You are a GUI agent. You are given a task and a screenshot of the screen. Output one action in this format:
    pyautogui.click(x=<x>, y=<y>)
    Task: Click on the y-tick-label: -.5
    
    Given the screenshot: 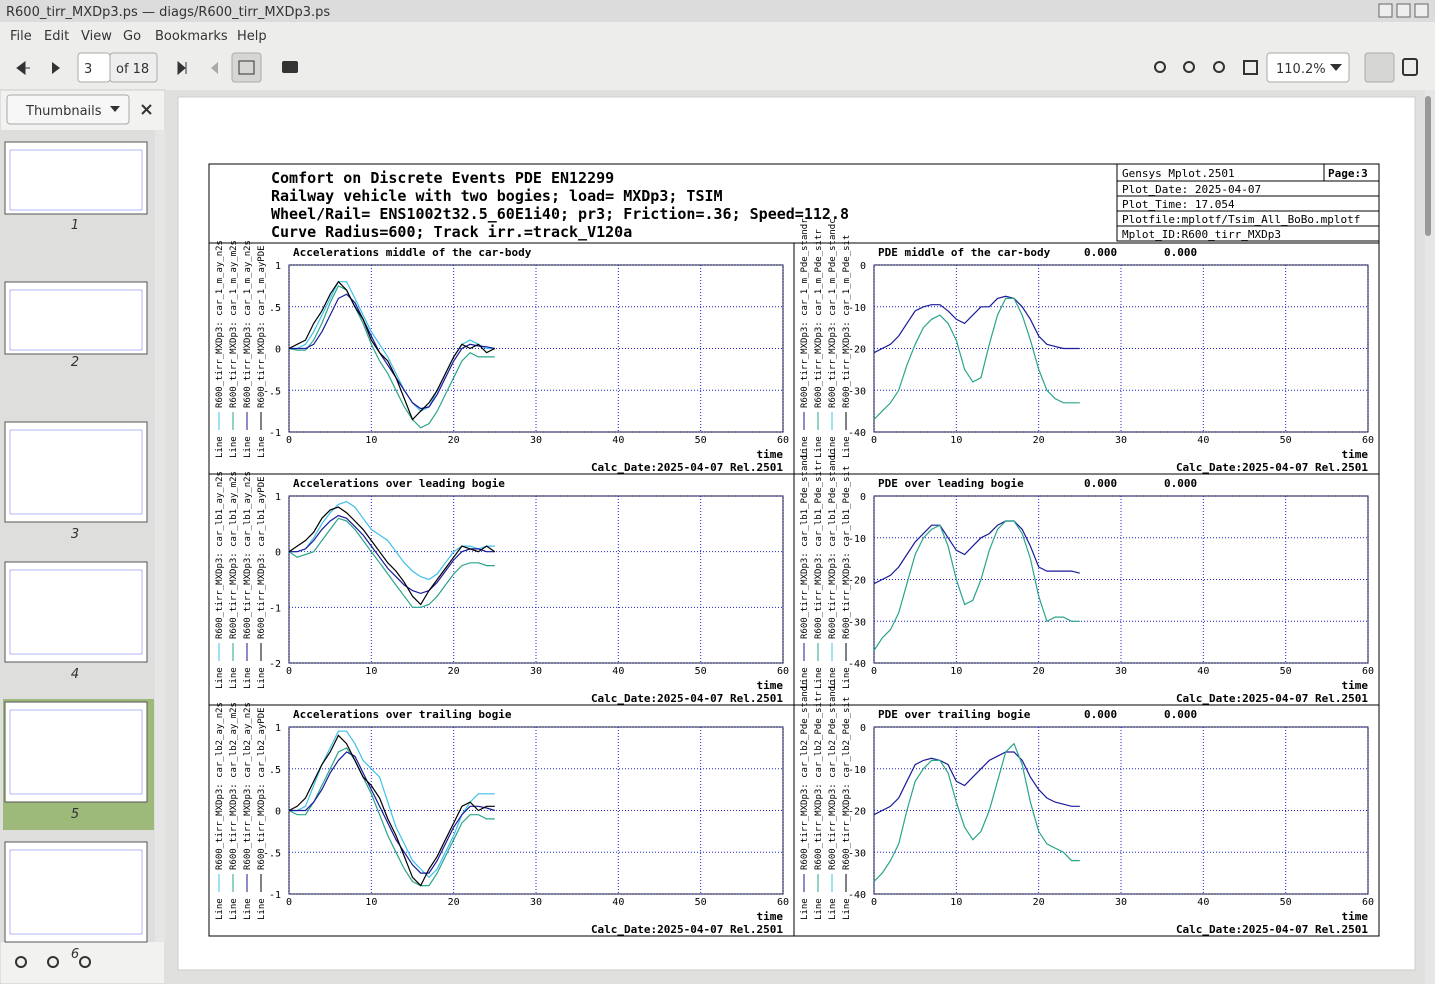 What is the action you would take?
    pyautogui.click(x=272, y=391)
    